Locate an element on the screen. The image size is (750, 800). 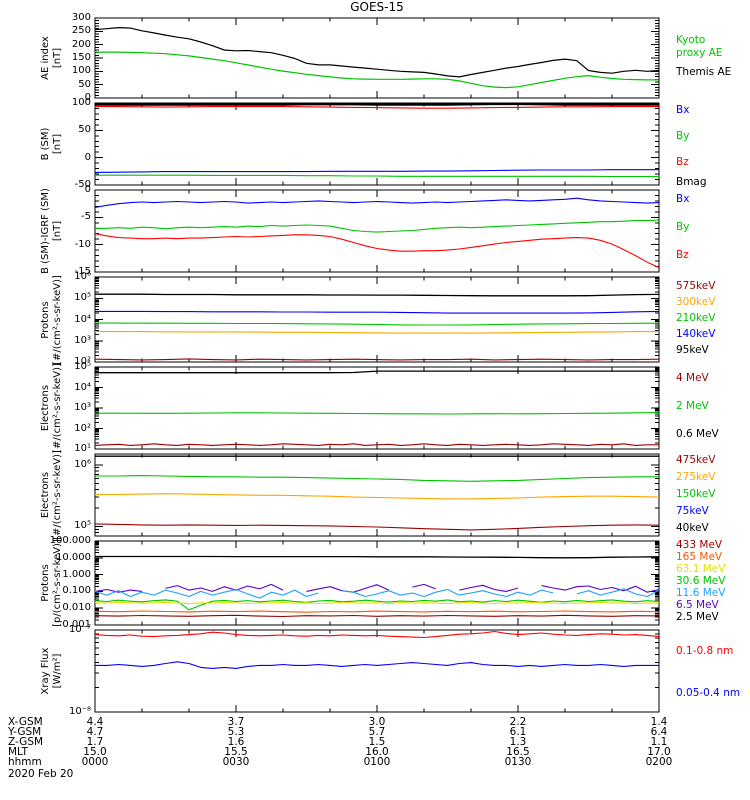
ytick-label-emev: 10² is located at coordinates (82, 428).